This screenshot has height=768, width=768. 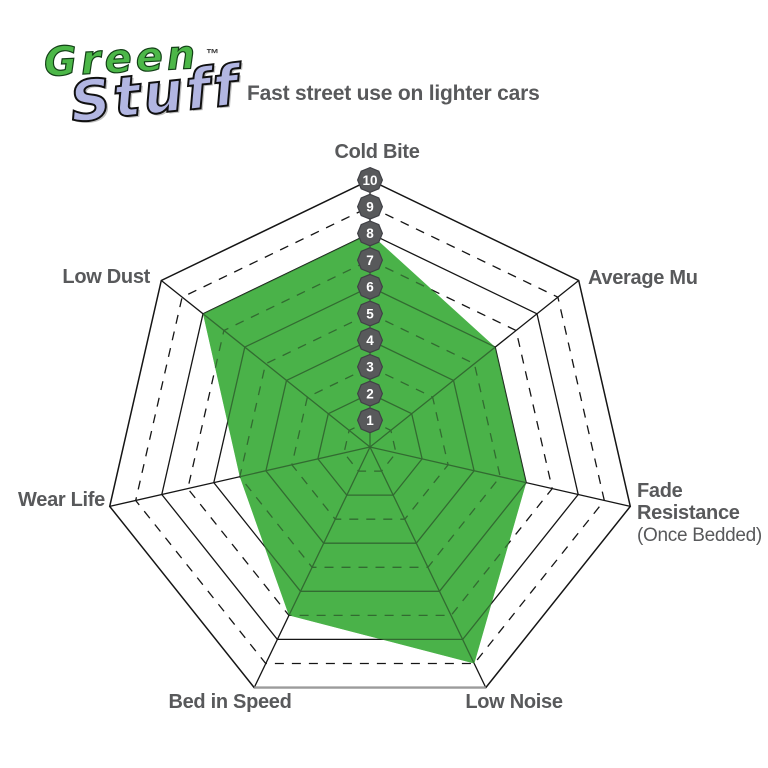 I want to click on tick-badge-4: 4, so click(x=370, y=340).